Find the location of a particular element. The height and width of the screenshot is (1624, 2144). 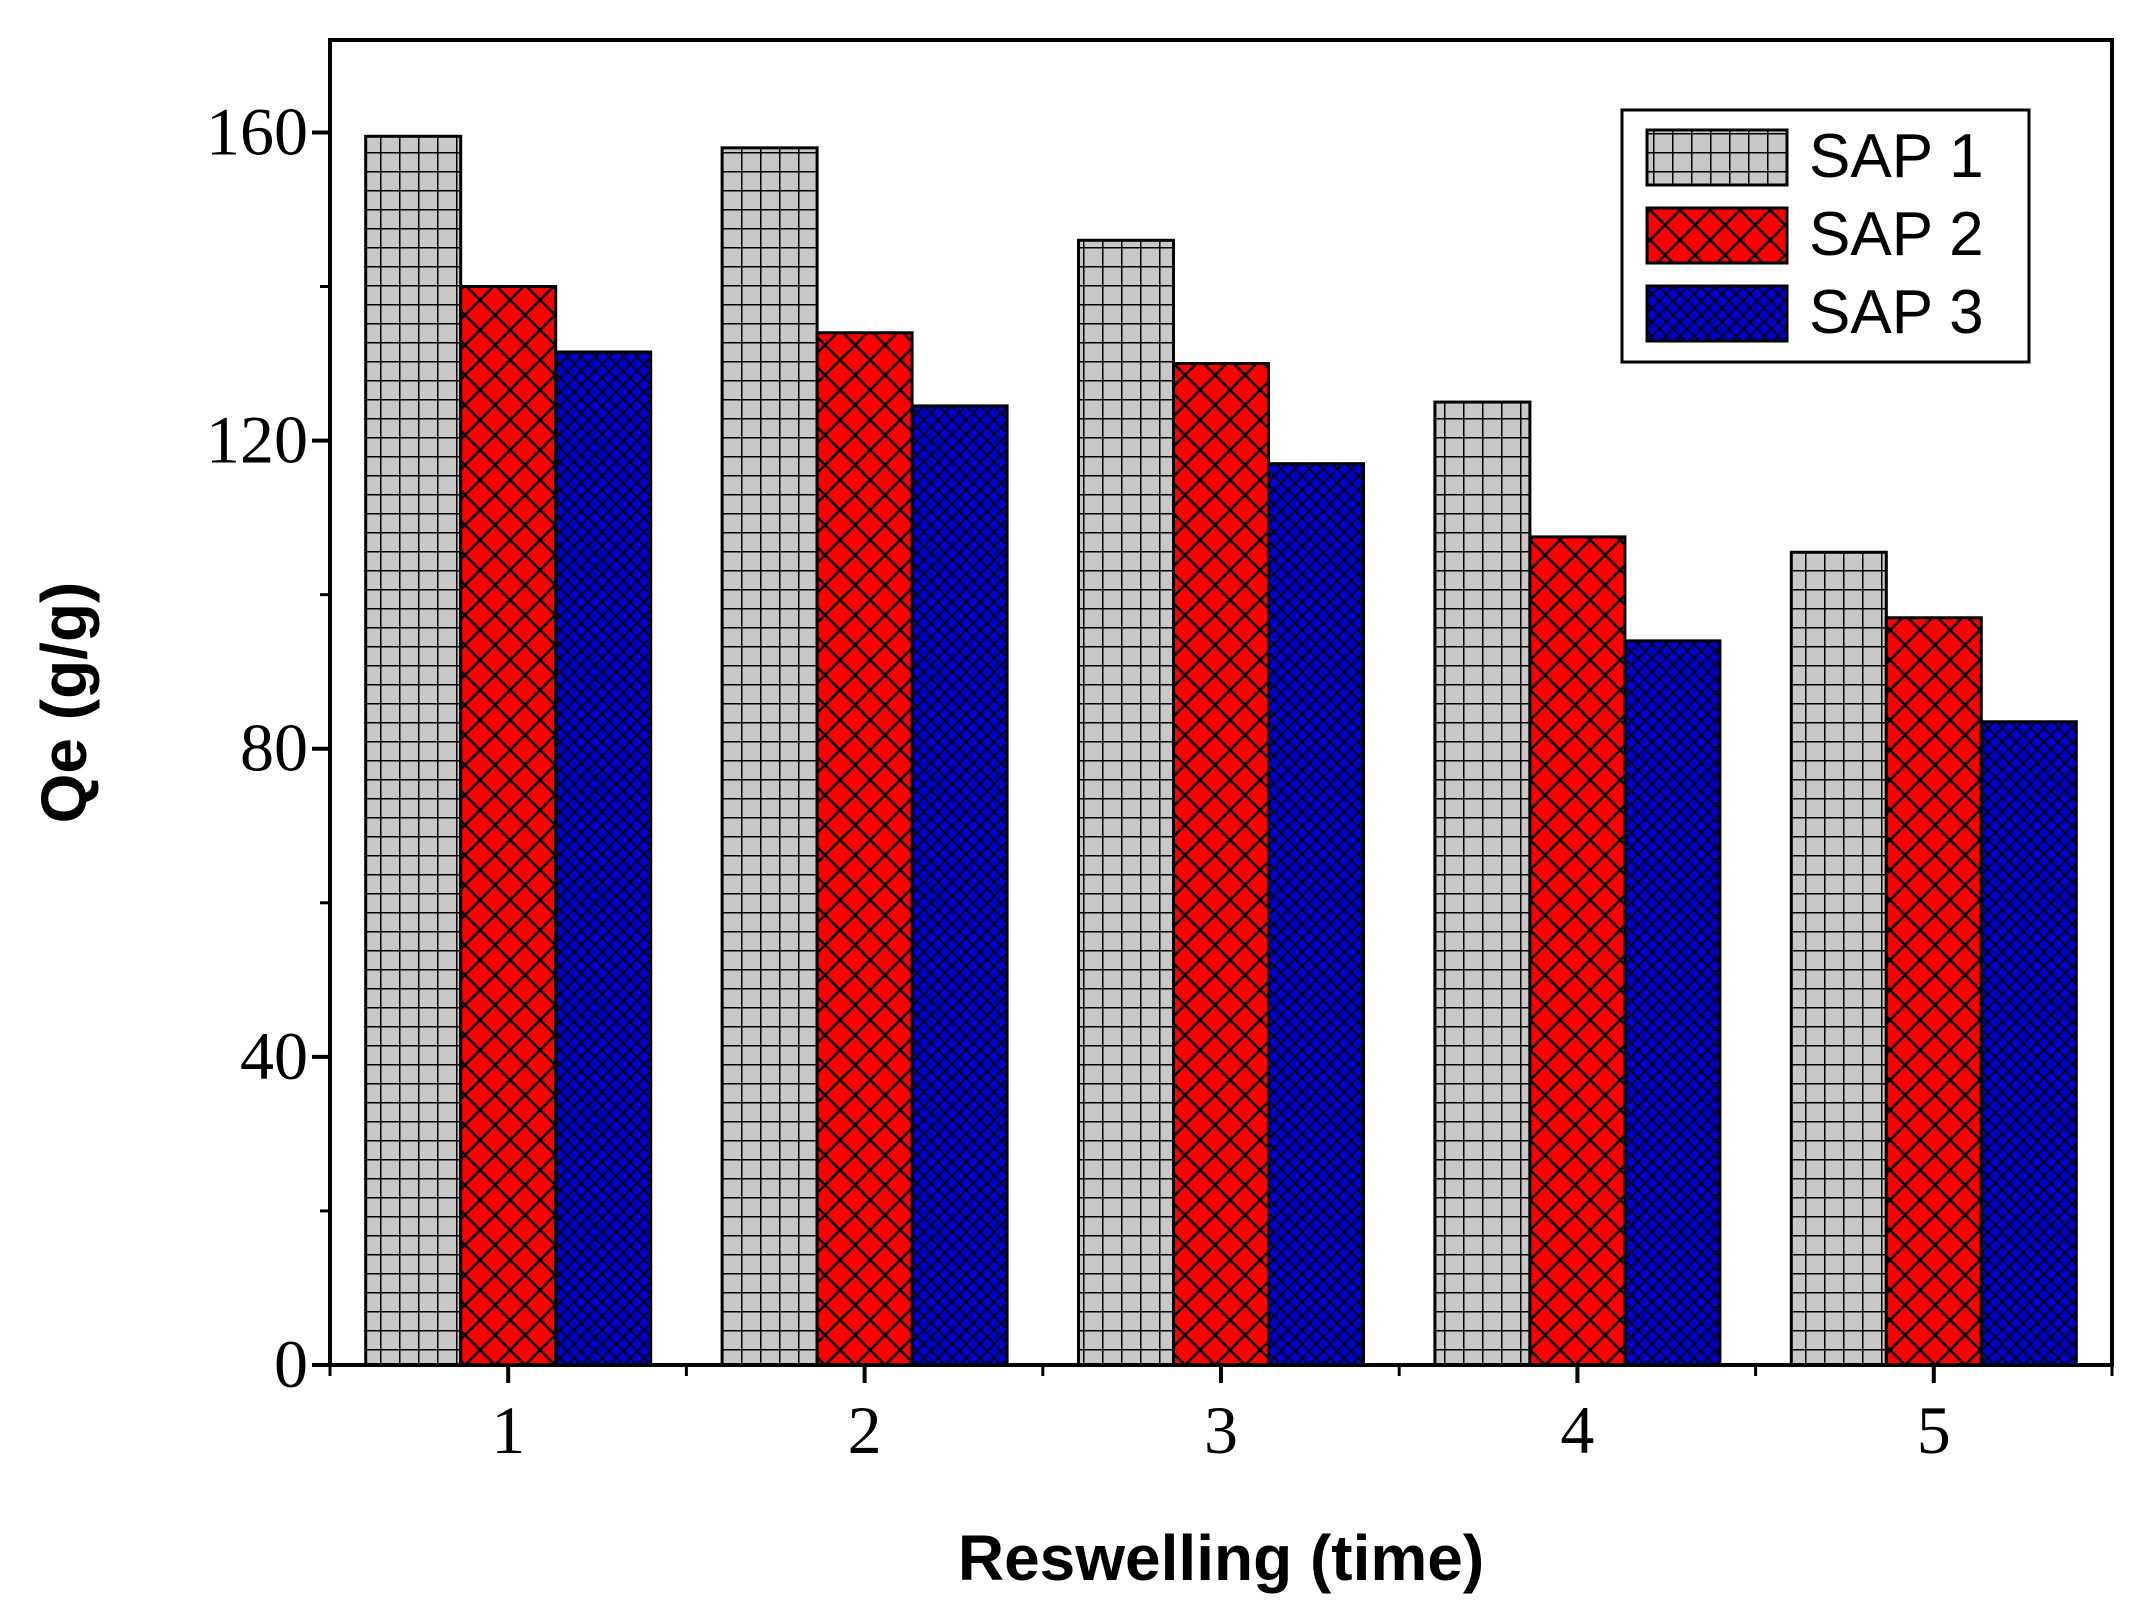

y-axis-title: Qe (g/g) is located at coordinates (64, 703).